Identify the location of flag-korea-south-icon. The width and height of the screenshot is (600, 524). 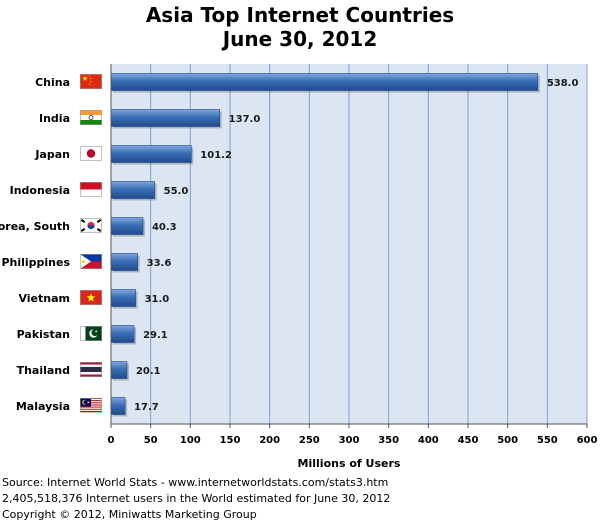
(91, 225).